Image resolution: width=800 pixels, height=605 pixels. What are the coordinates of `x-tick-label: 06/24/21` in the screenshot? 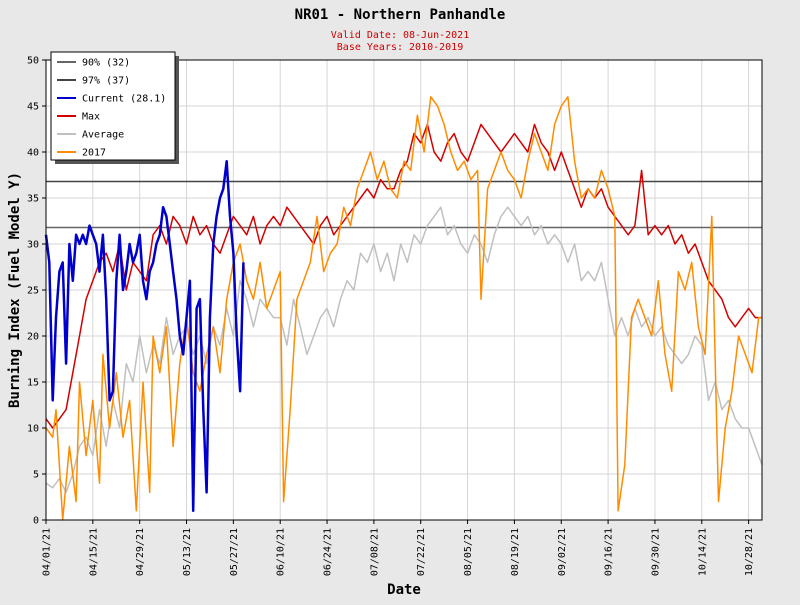 It's located at (328, 552).